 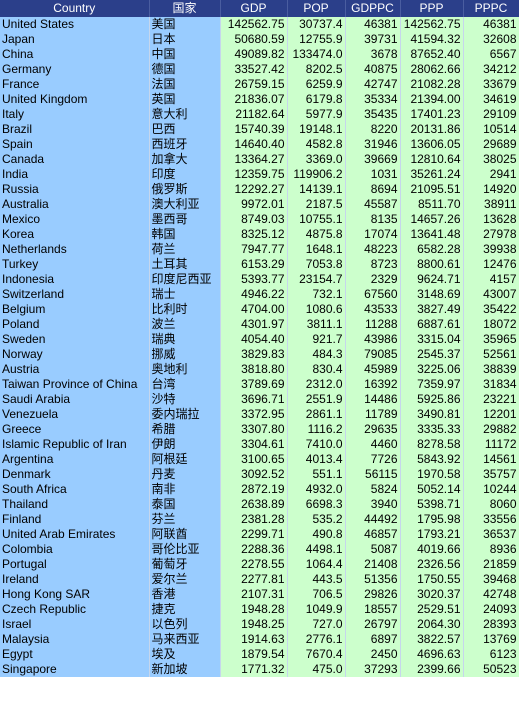 I want to click on cell-pppc: 13769, so click(x=491, y=639).